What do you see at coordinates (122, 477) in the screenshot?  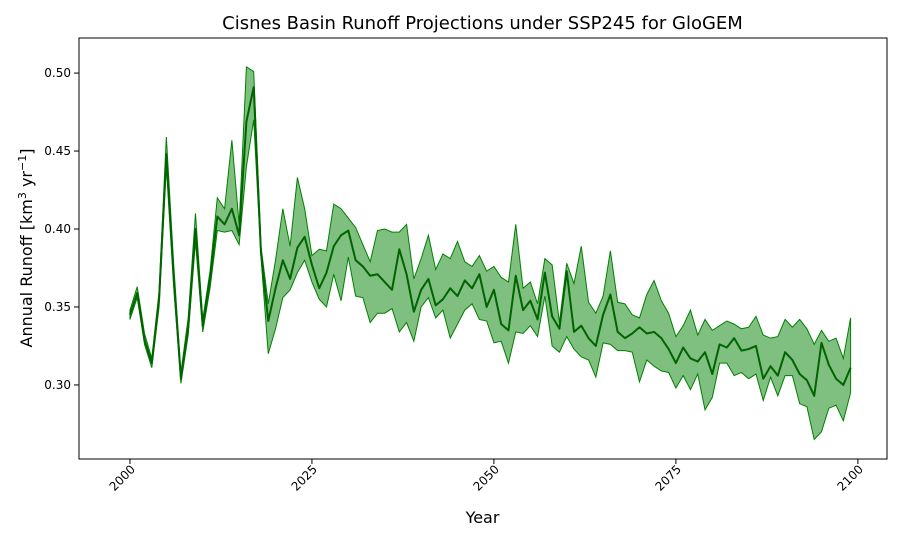 I see `x-tick-label: 2000` at bounding box center [122, 477].